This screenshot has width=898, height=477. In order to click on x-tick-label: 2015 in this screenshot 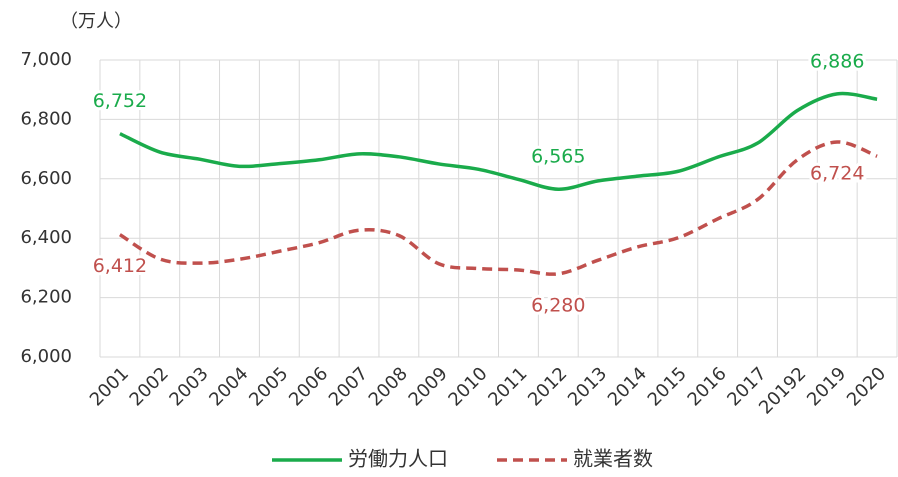, I will do `click(667, 386)`.